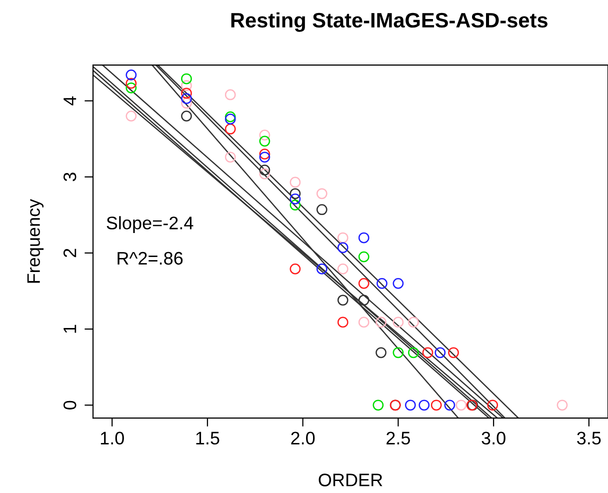 This screenshot has width=608, height=493. What do you see at coordinates (389, 22) in the screenshot?
I see `chart-title: Resting State-IMaGES-ASD-sets` at bounding box center [389, 22].